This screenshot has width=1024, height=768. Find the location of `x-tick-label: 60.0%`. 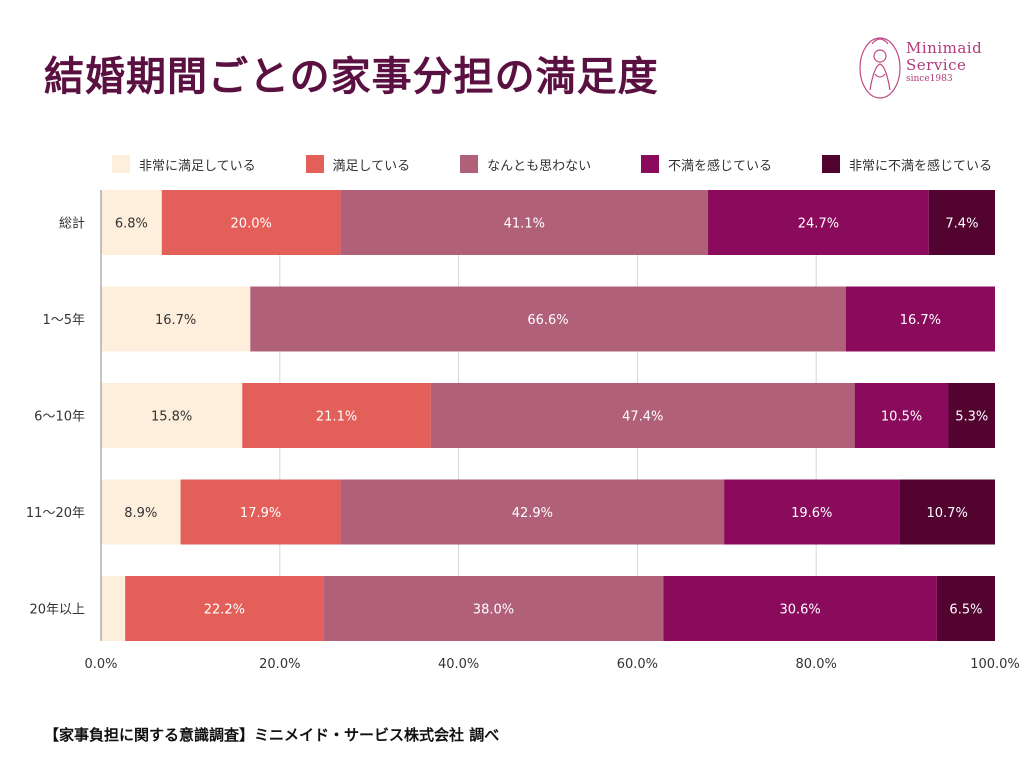

x-tick-label: 60.0% is located at coordinates (637, 664).